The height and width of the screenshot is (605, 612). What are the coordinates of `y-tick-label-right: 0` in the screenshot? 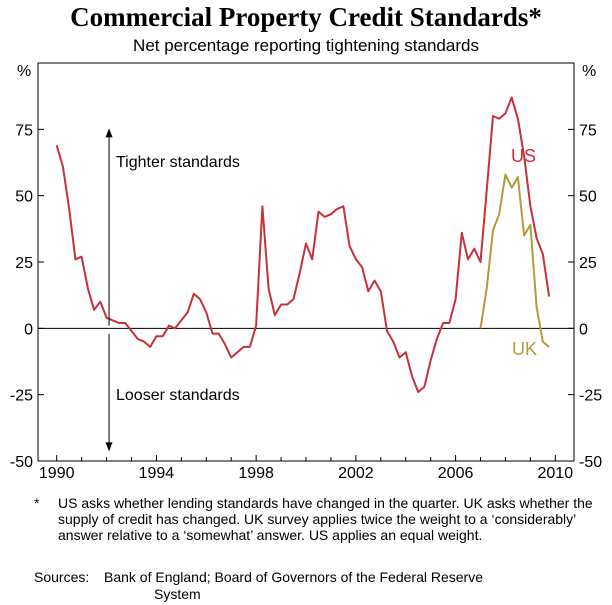 It's located at (583, 329).